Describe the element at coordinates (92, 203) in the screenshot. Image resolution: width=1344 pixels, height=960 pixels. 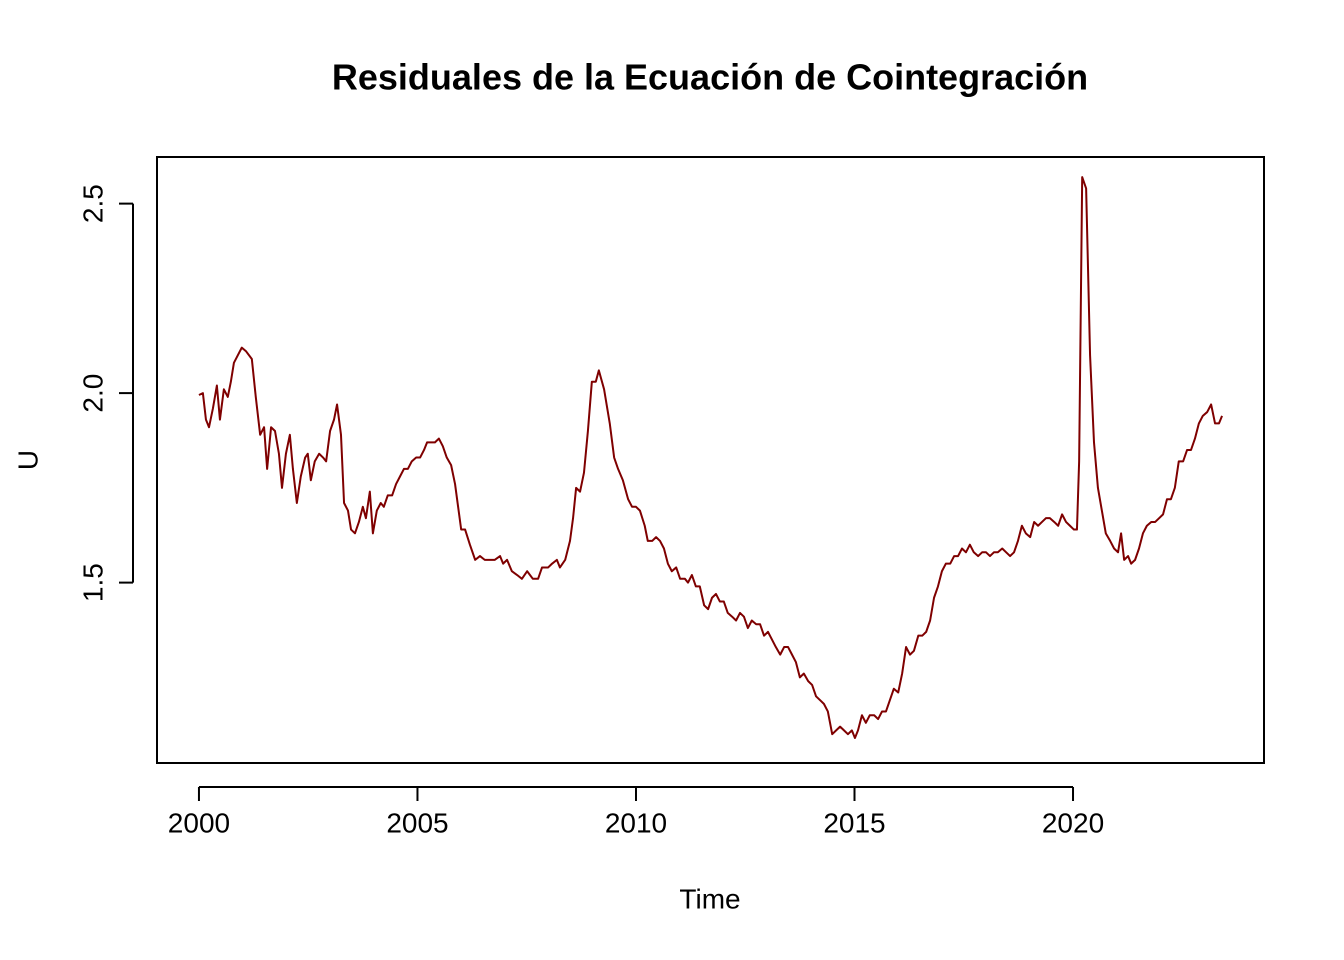
I see `y-tick-label: 2.5` at that location.